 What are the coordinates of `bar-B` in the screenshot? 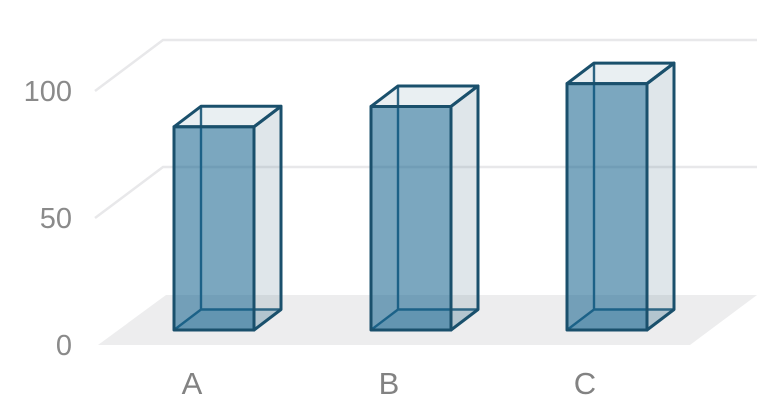 It's located at (411, 218).